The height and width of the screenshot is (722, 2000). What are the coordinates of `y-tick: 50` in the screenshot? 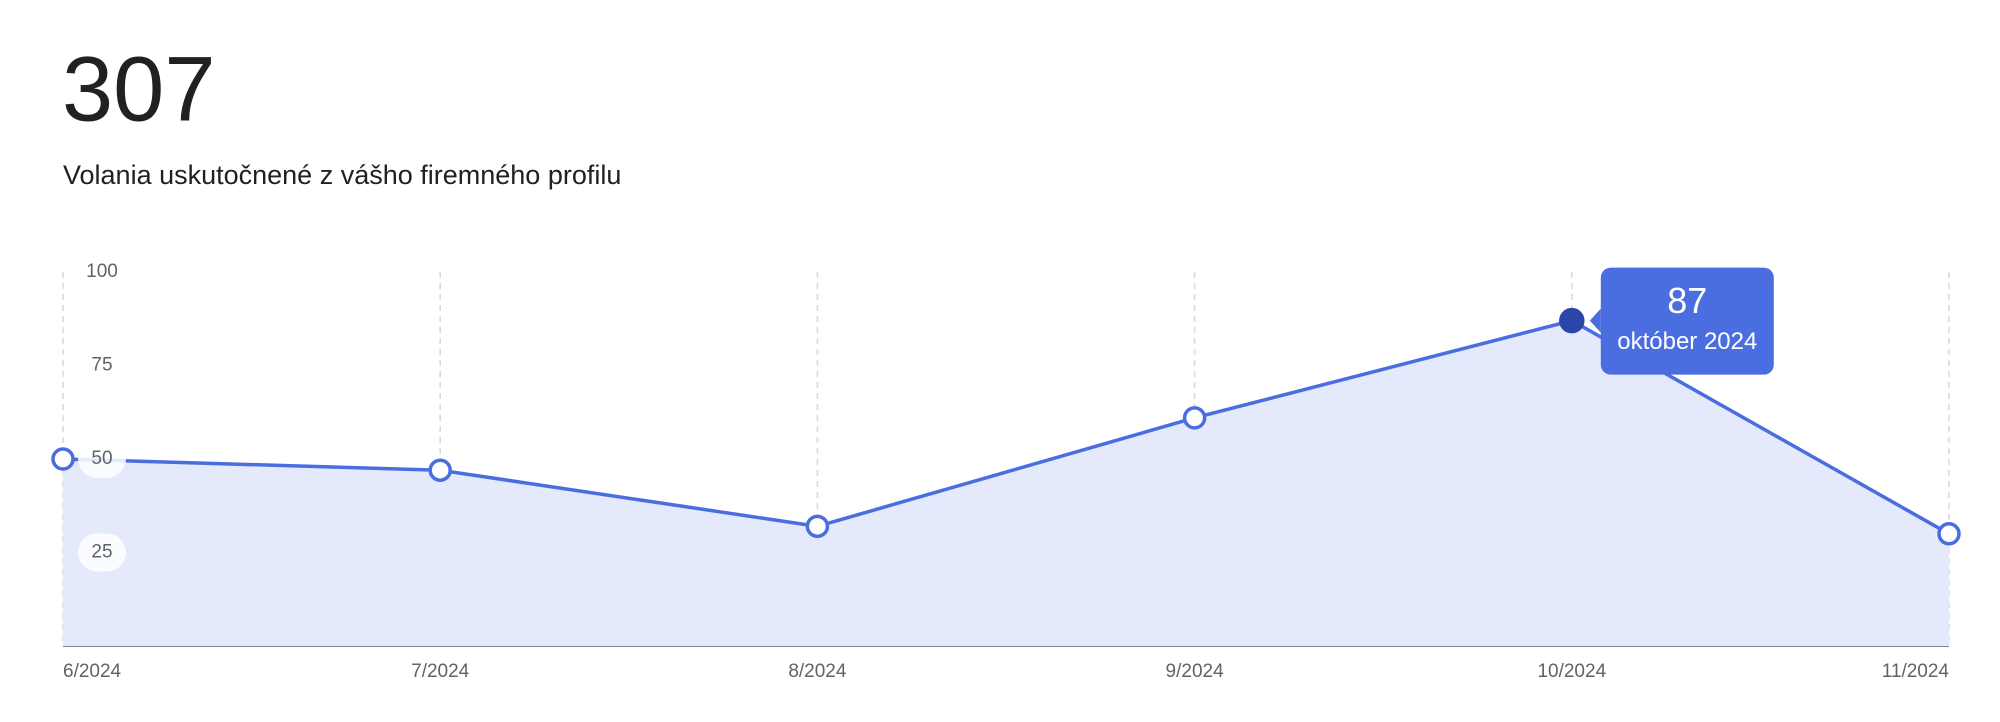 It's located at (102, 459).